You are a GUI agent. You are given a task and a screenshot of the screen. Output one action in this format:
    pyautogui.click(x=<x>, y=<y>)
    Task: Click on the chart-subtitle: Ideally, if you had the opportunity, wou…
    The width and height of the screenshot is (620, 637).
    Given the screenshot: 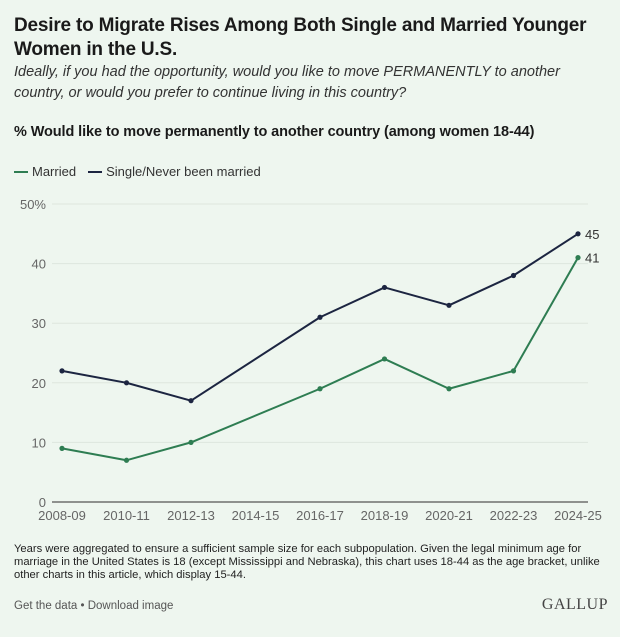 What is the action you would take?
    pyautogui.click(x=287, y=82)
    